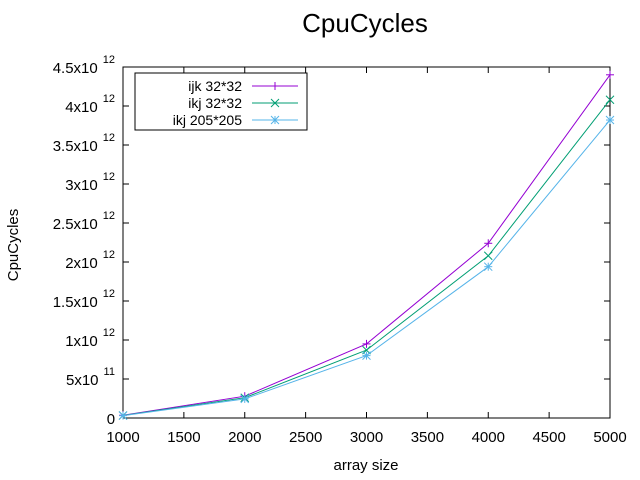 The image size is (640, 480). I want to click on x-tick-label: 2500, so click(305, 437).